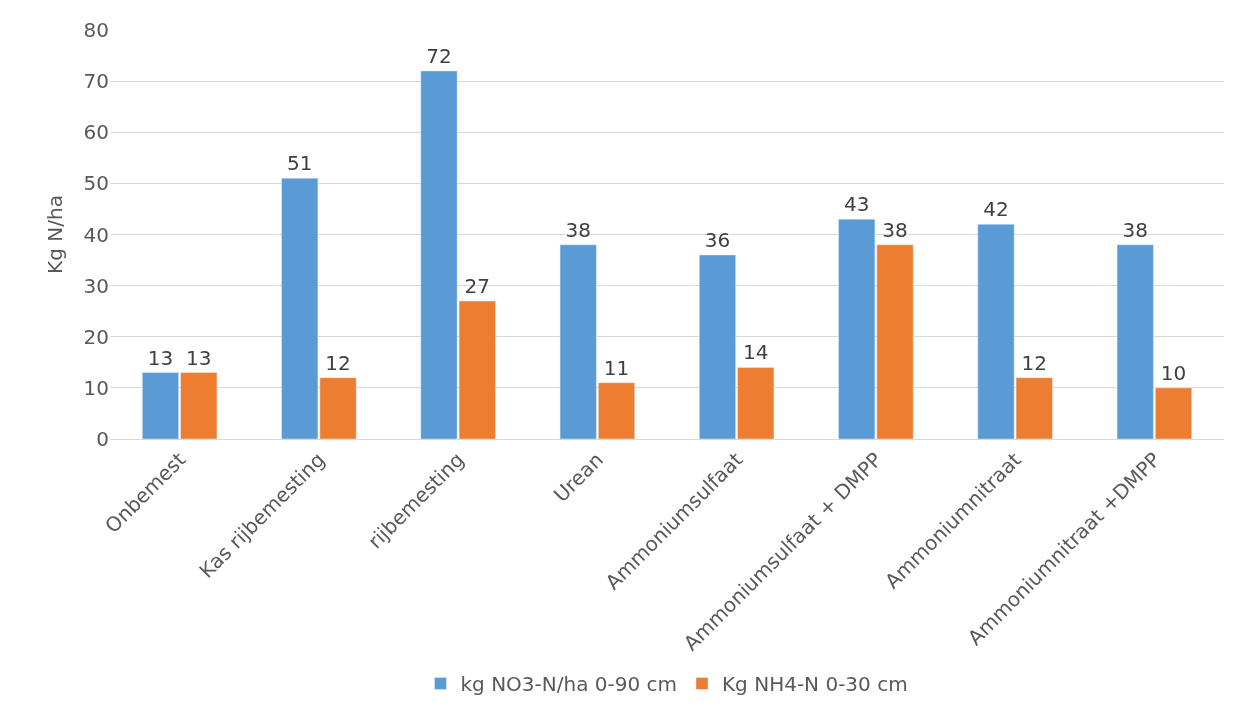 This screenshot has width=1254, height=715. What do you see at coordinates (96, 234) in the screenshot?
I see `y-tick-label: 40` at bounding box center [96, 234].